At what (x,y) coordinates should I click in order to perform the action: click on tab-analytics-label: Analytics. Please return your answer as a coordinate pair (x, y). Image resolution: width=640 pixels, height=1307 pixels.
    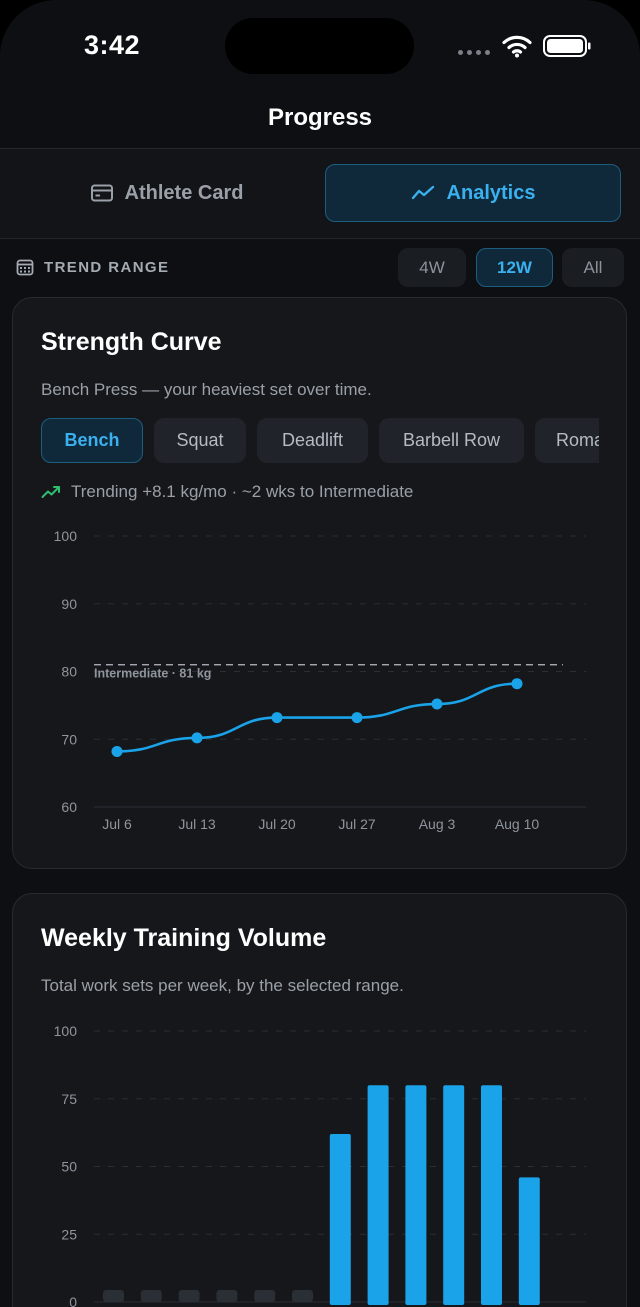
    Looking at the image, I should click on (491, 192).